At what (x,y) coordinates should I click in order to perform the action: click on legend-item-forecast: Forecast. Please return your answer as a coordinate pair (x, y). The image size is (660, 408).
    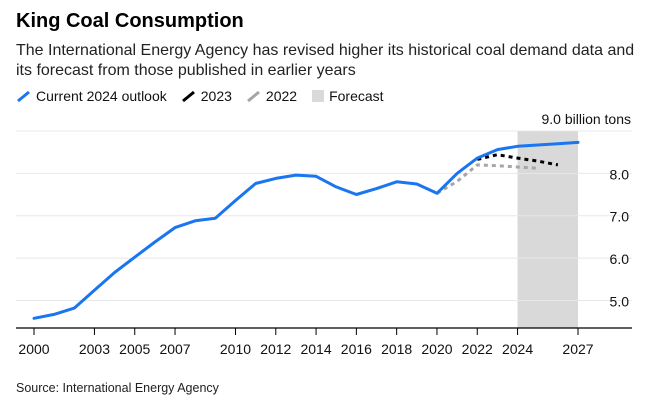
    Looking at the image, I should click on (347, 96).